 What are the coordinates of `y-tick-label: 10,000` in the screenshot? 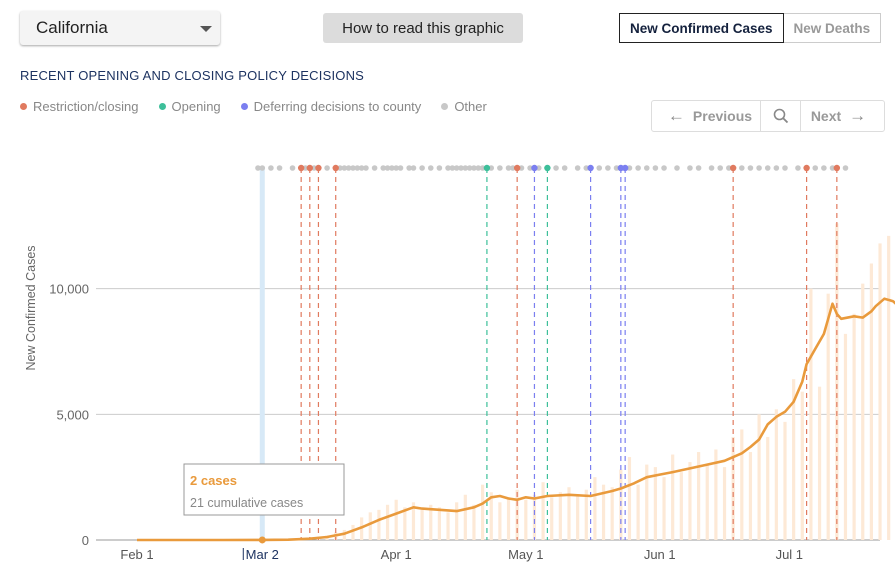 It's located at (69, 289).